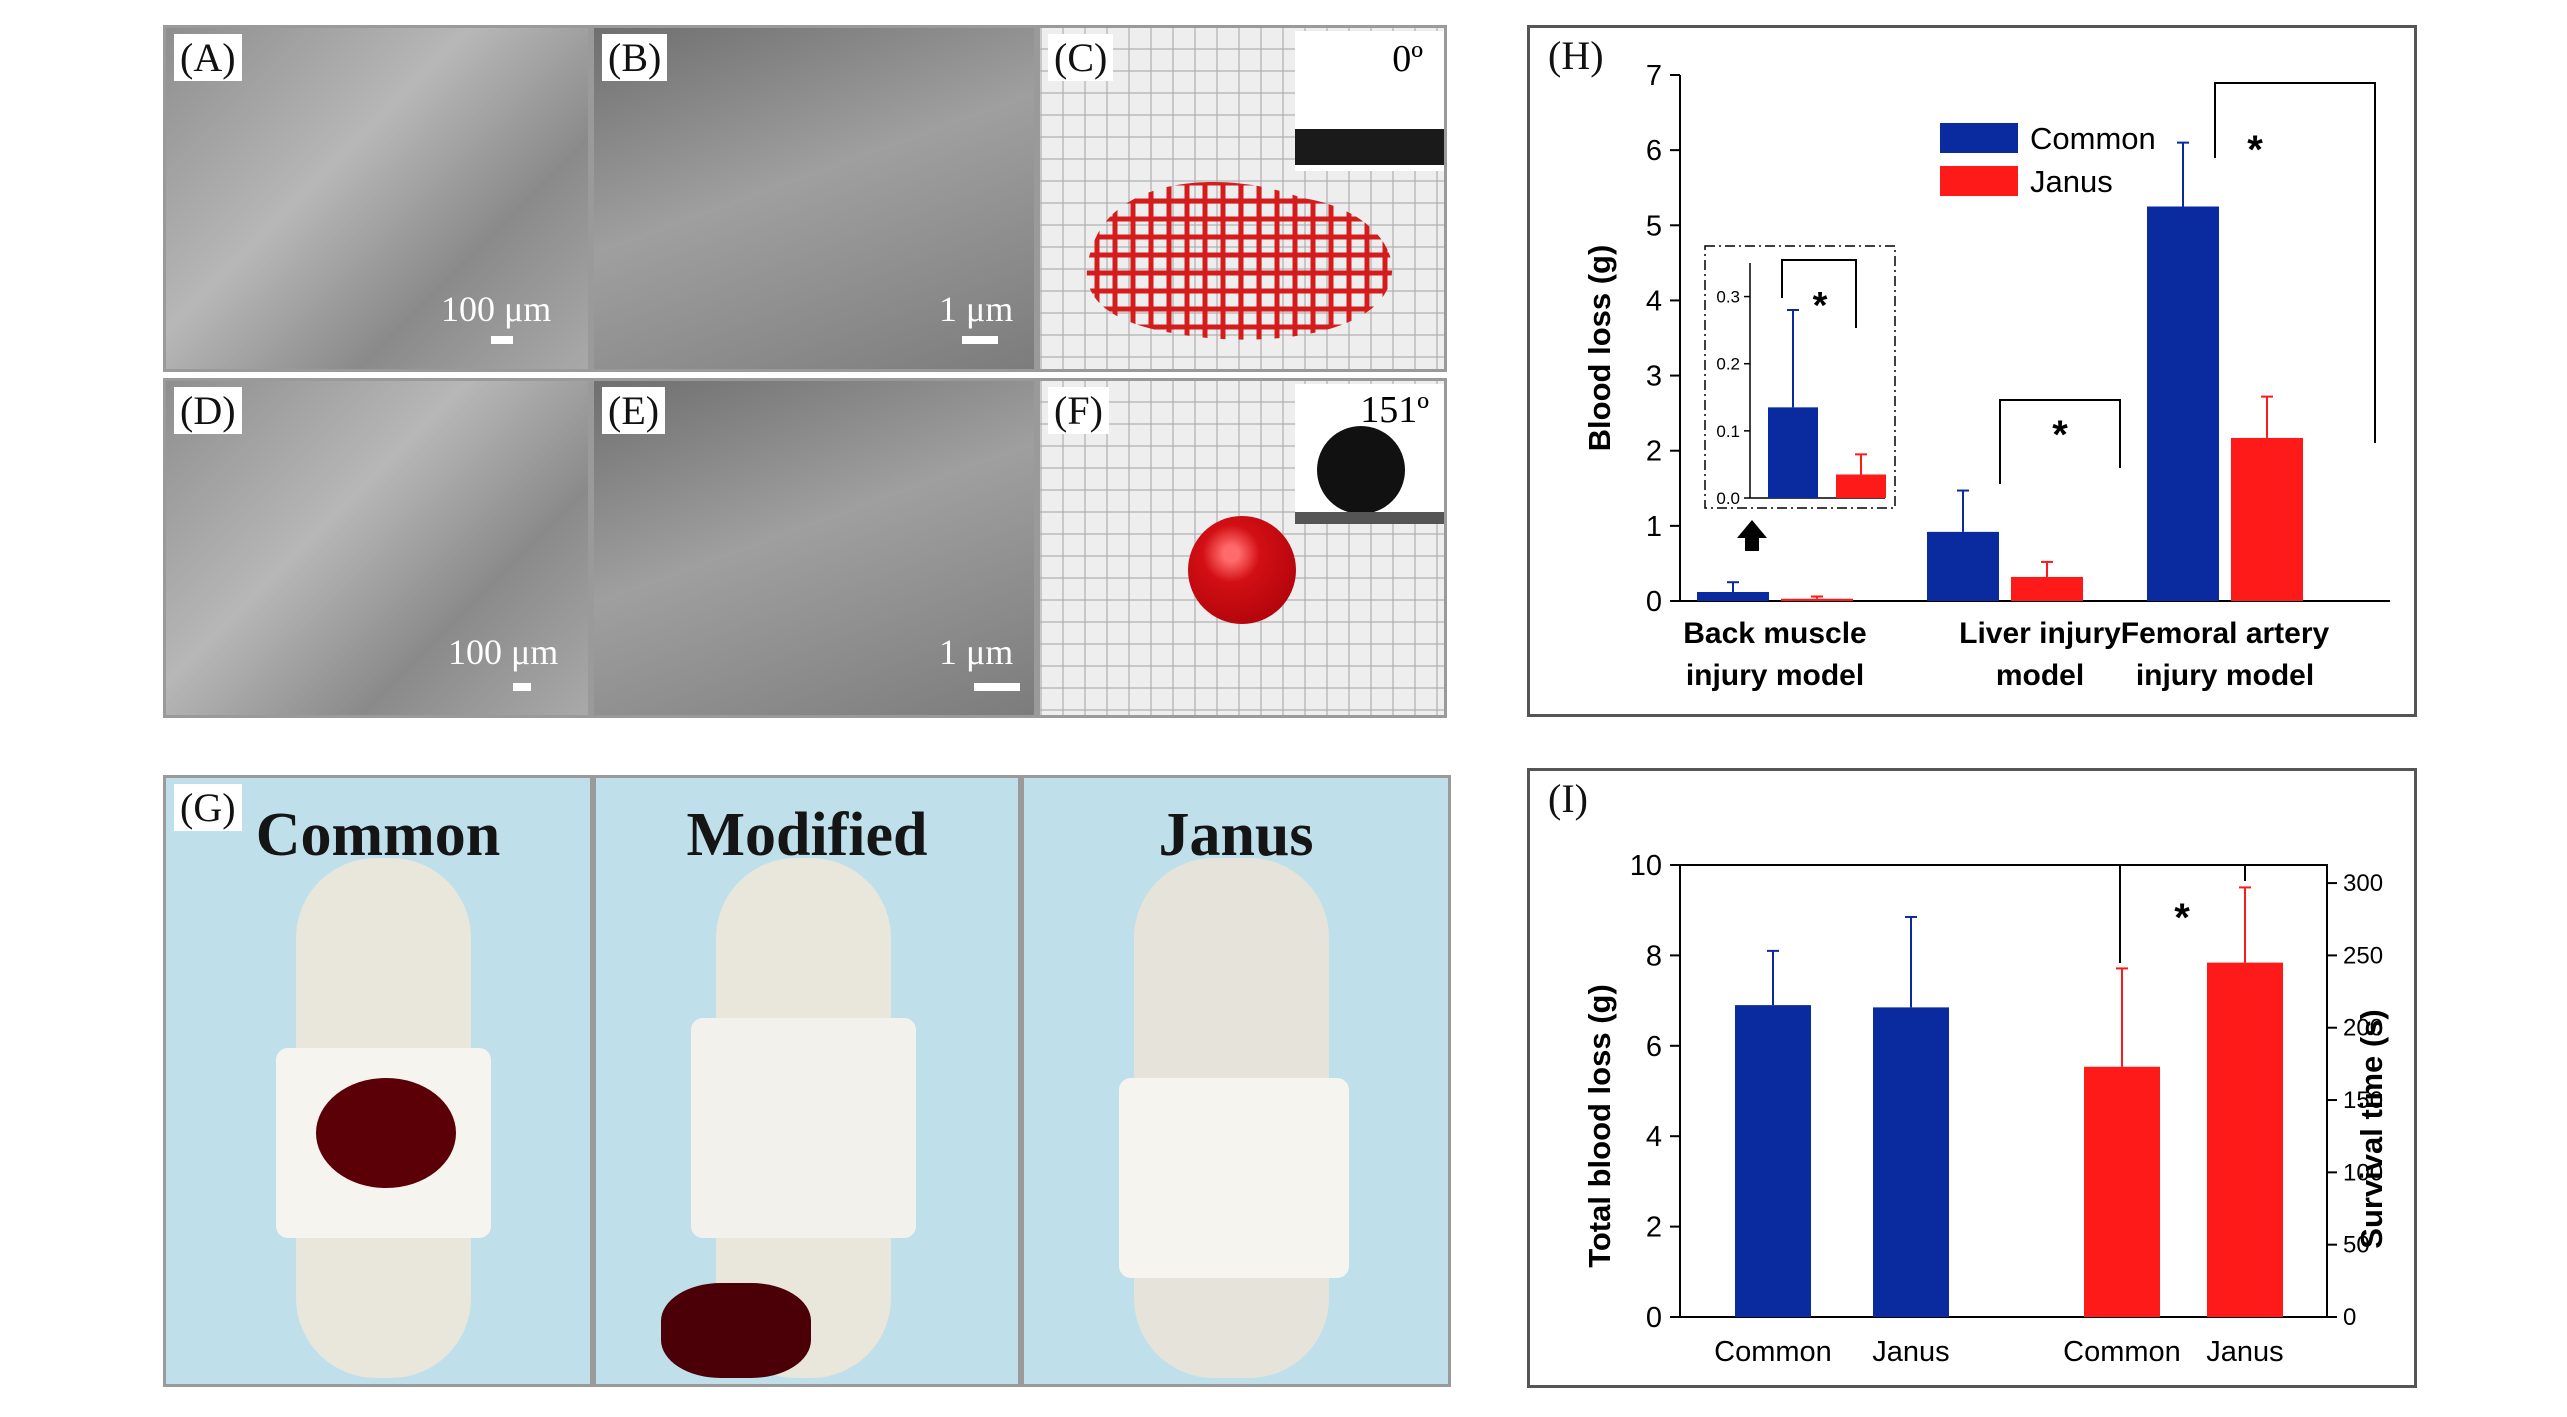 This screenshot has height=1417, width=2567. I want to click on rat-title-modified: Modified, so click(807, 835).